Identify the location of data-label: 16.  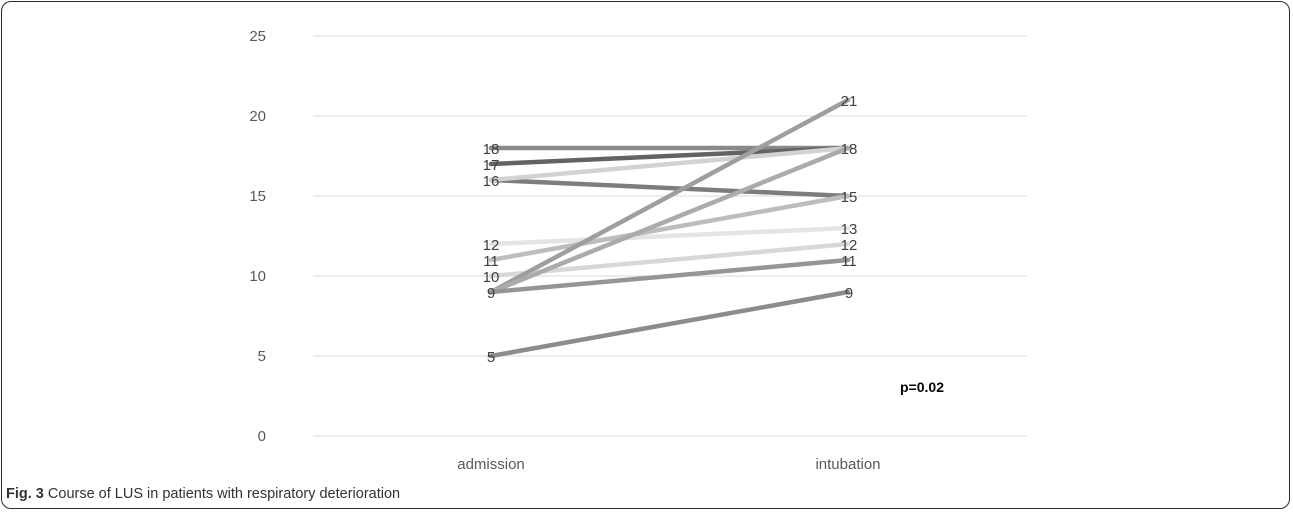
(491, 181).